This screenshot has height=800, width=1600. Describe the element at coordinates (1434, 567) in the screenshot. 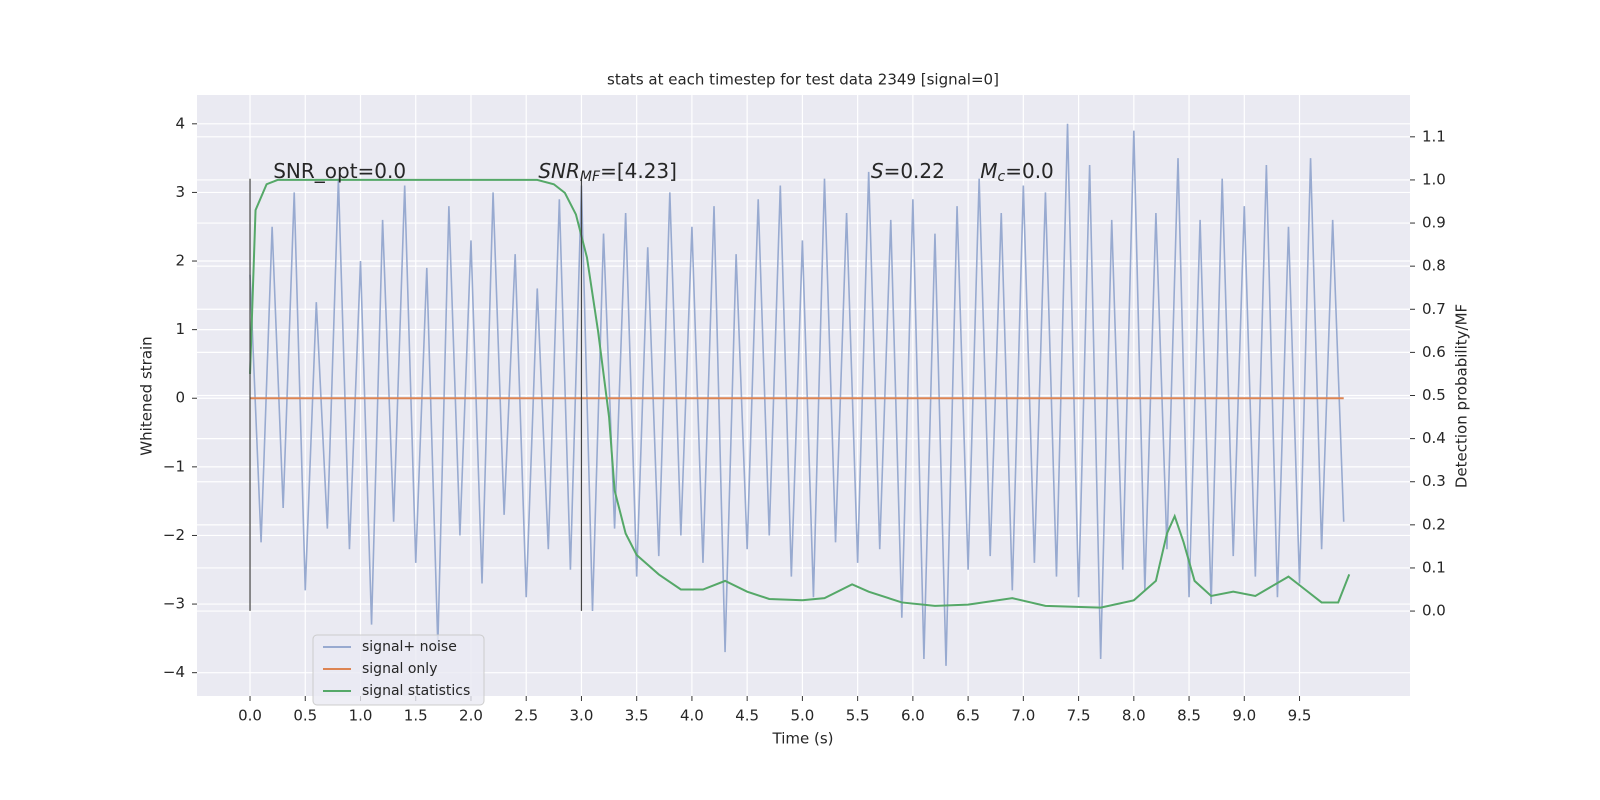

I see `y2-tick-label: 0.1` at that location.